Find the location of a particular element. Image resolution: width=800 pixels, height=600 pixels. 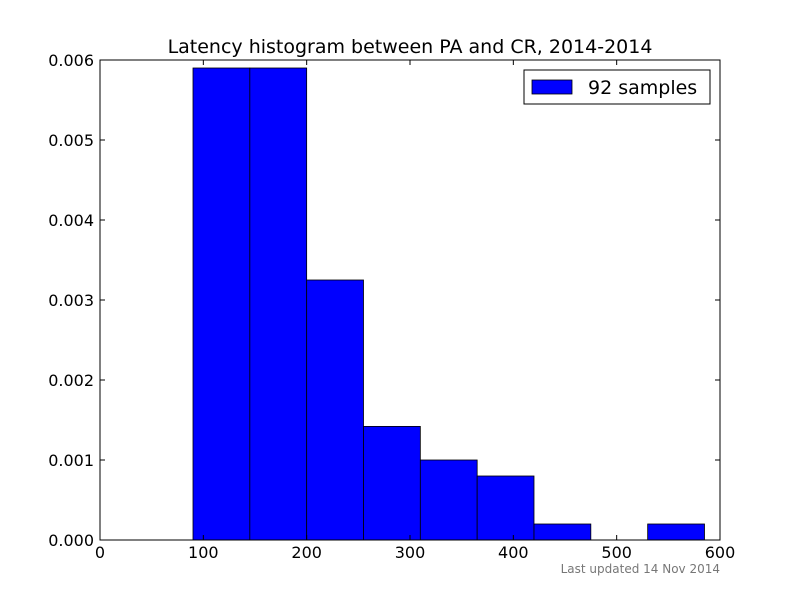

legend: 92 samples is located at coordinates (617, 87).